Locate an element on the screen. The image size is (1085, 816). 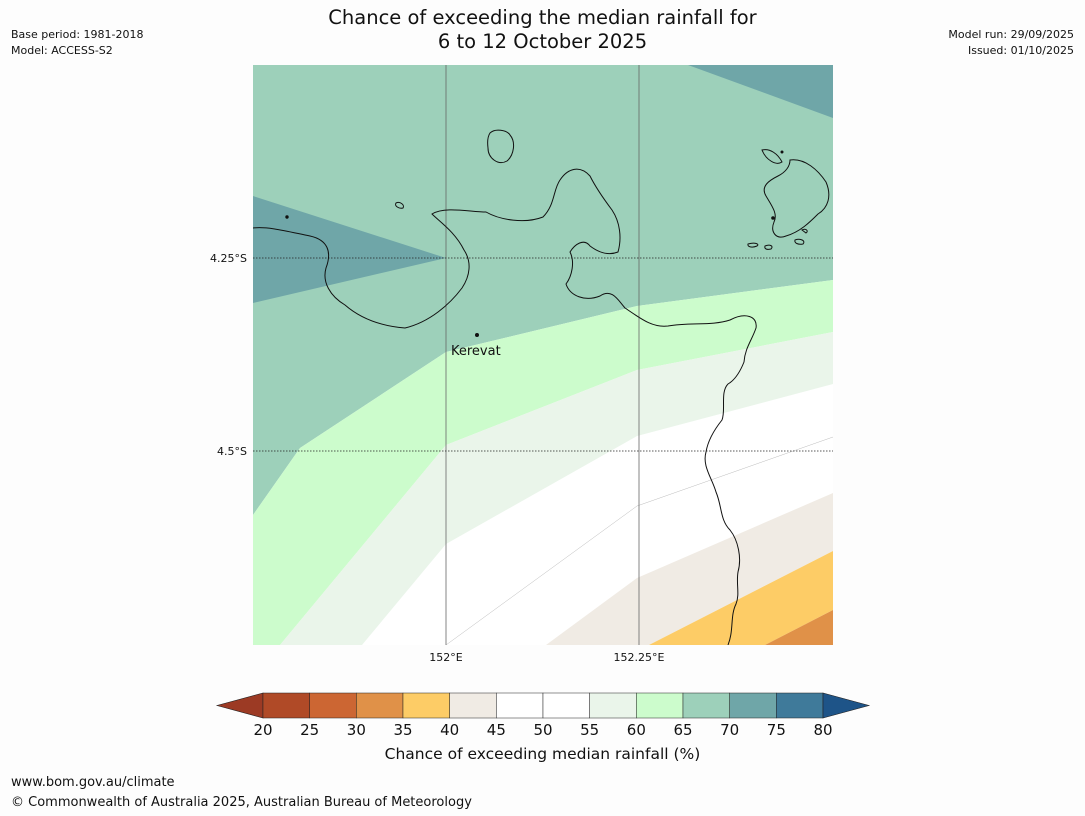
lon-label-152-25: 152.25°E is located at coordinates (639, 657).